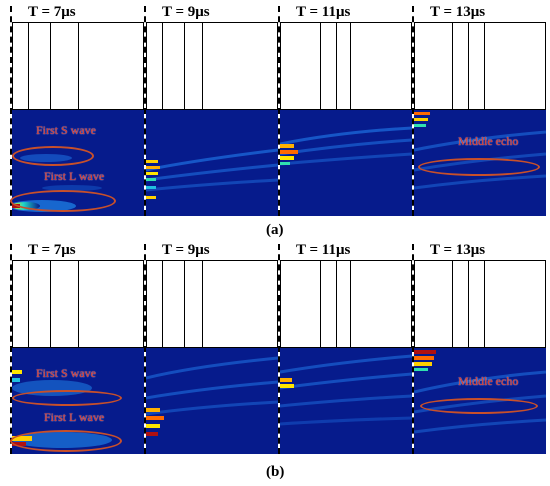 The image size is (550, 486). I want to click on panel-b-2: T = 9μs, so click(211, 348).